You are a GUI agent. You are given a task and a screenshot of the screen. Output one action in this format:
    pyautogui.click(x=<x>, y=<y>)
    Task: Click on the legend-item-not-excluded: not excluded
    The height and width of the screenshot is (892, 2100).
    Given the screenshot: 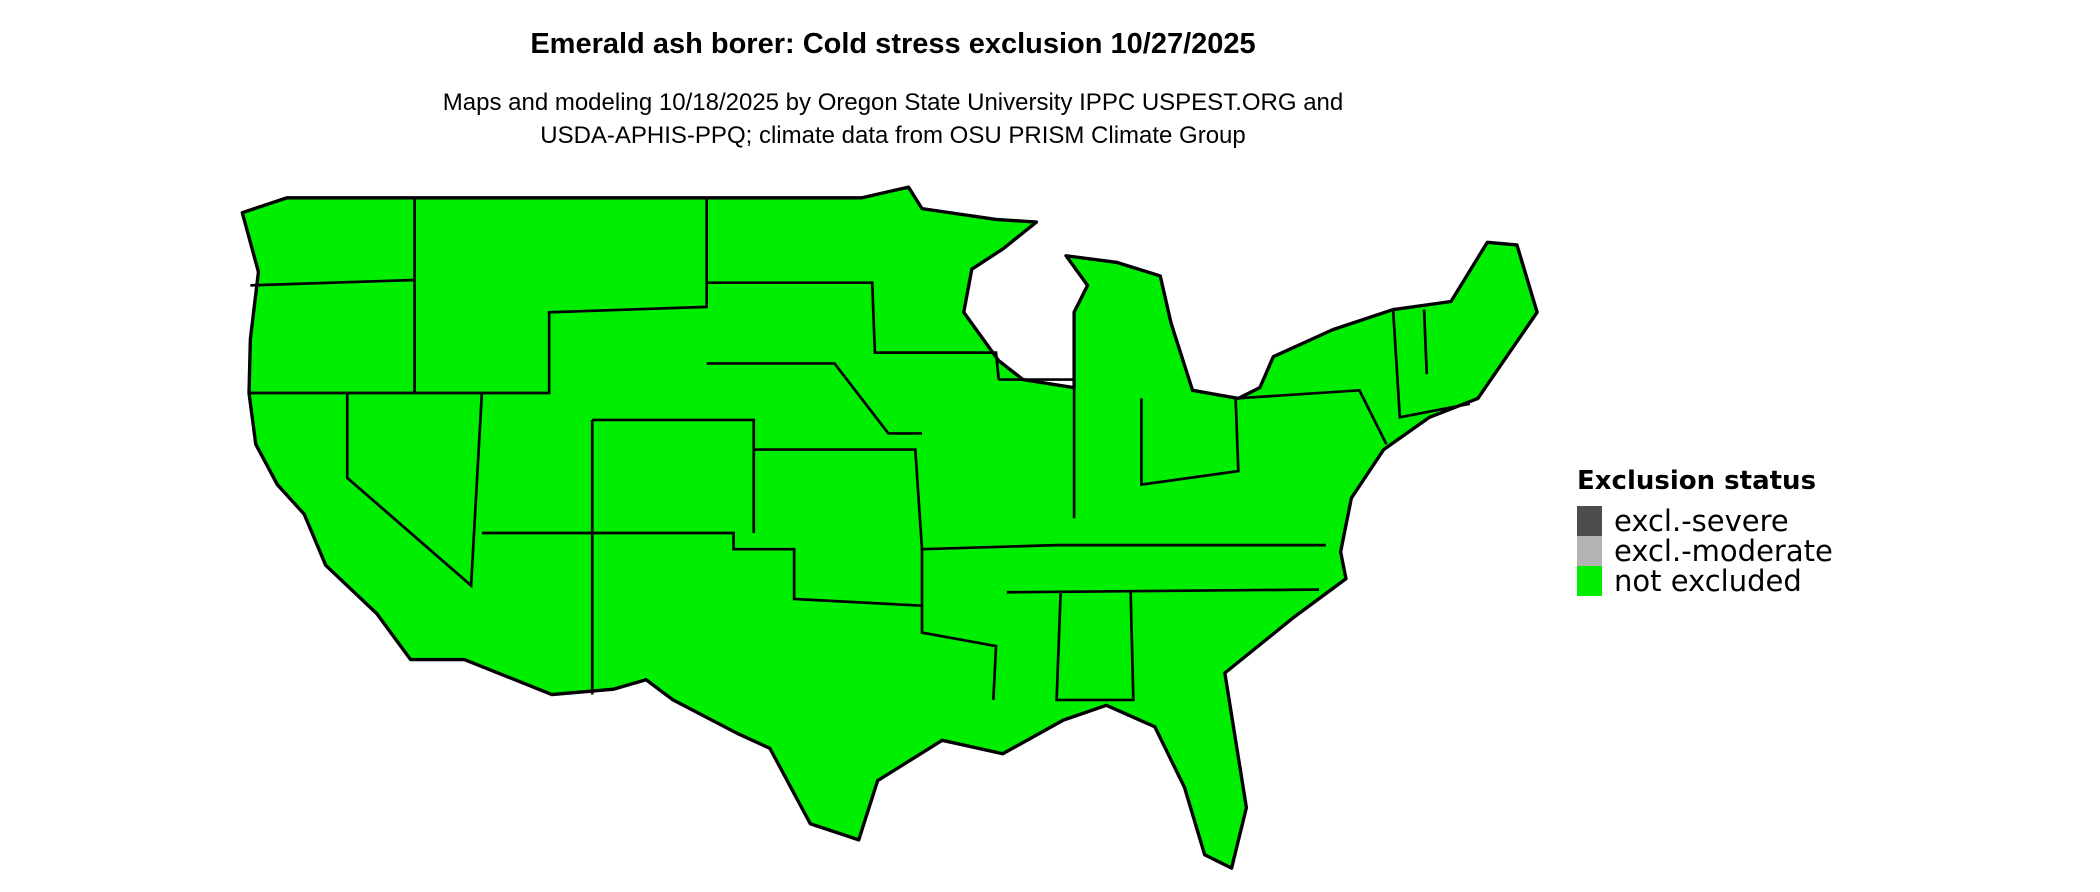 What is the action you would take?
    pyautogui.click(x=1705, y=581)
    